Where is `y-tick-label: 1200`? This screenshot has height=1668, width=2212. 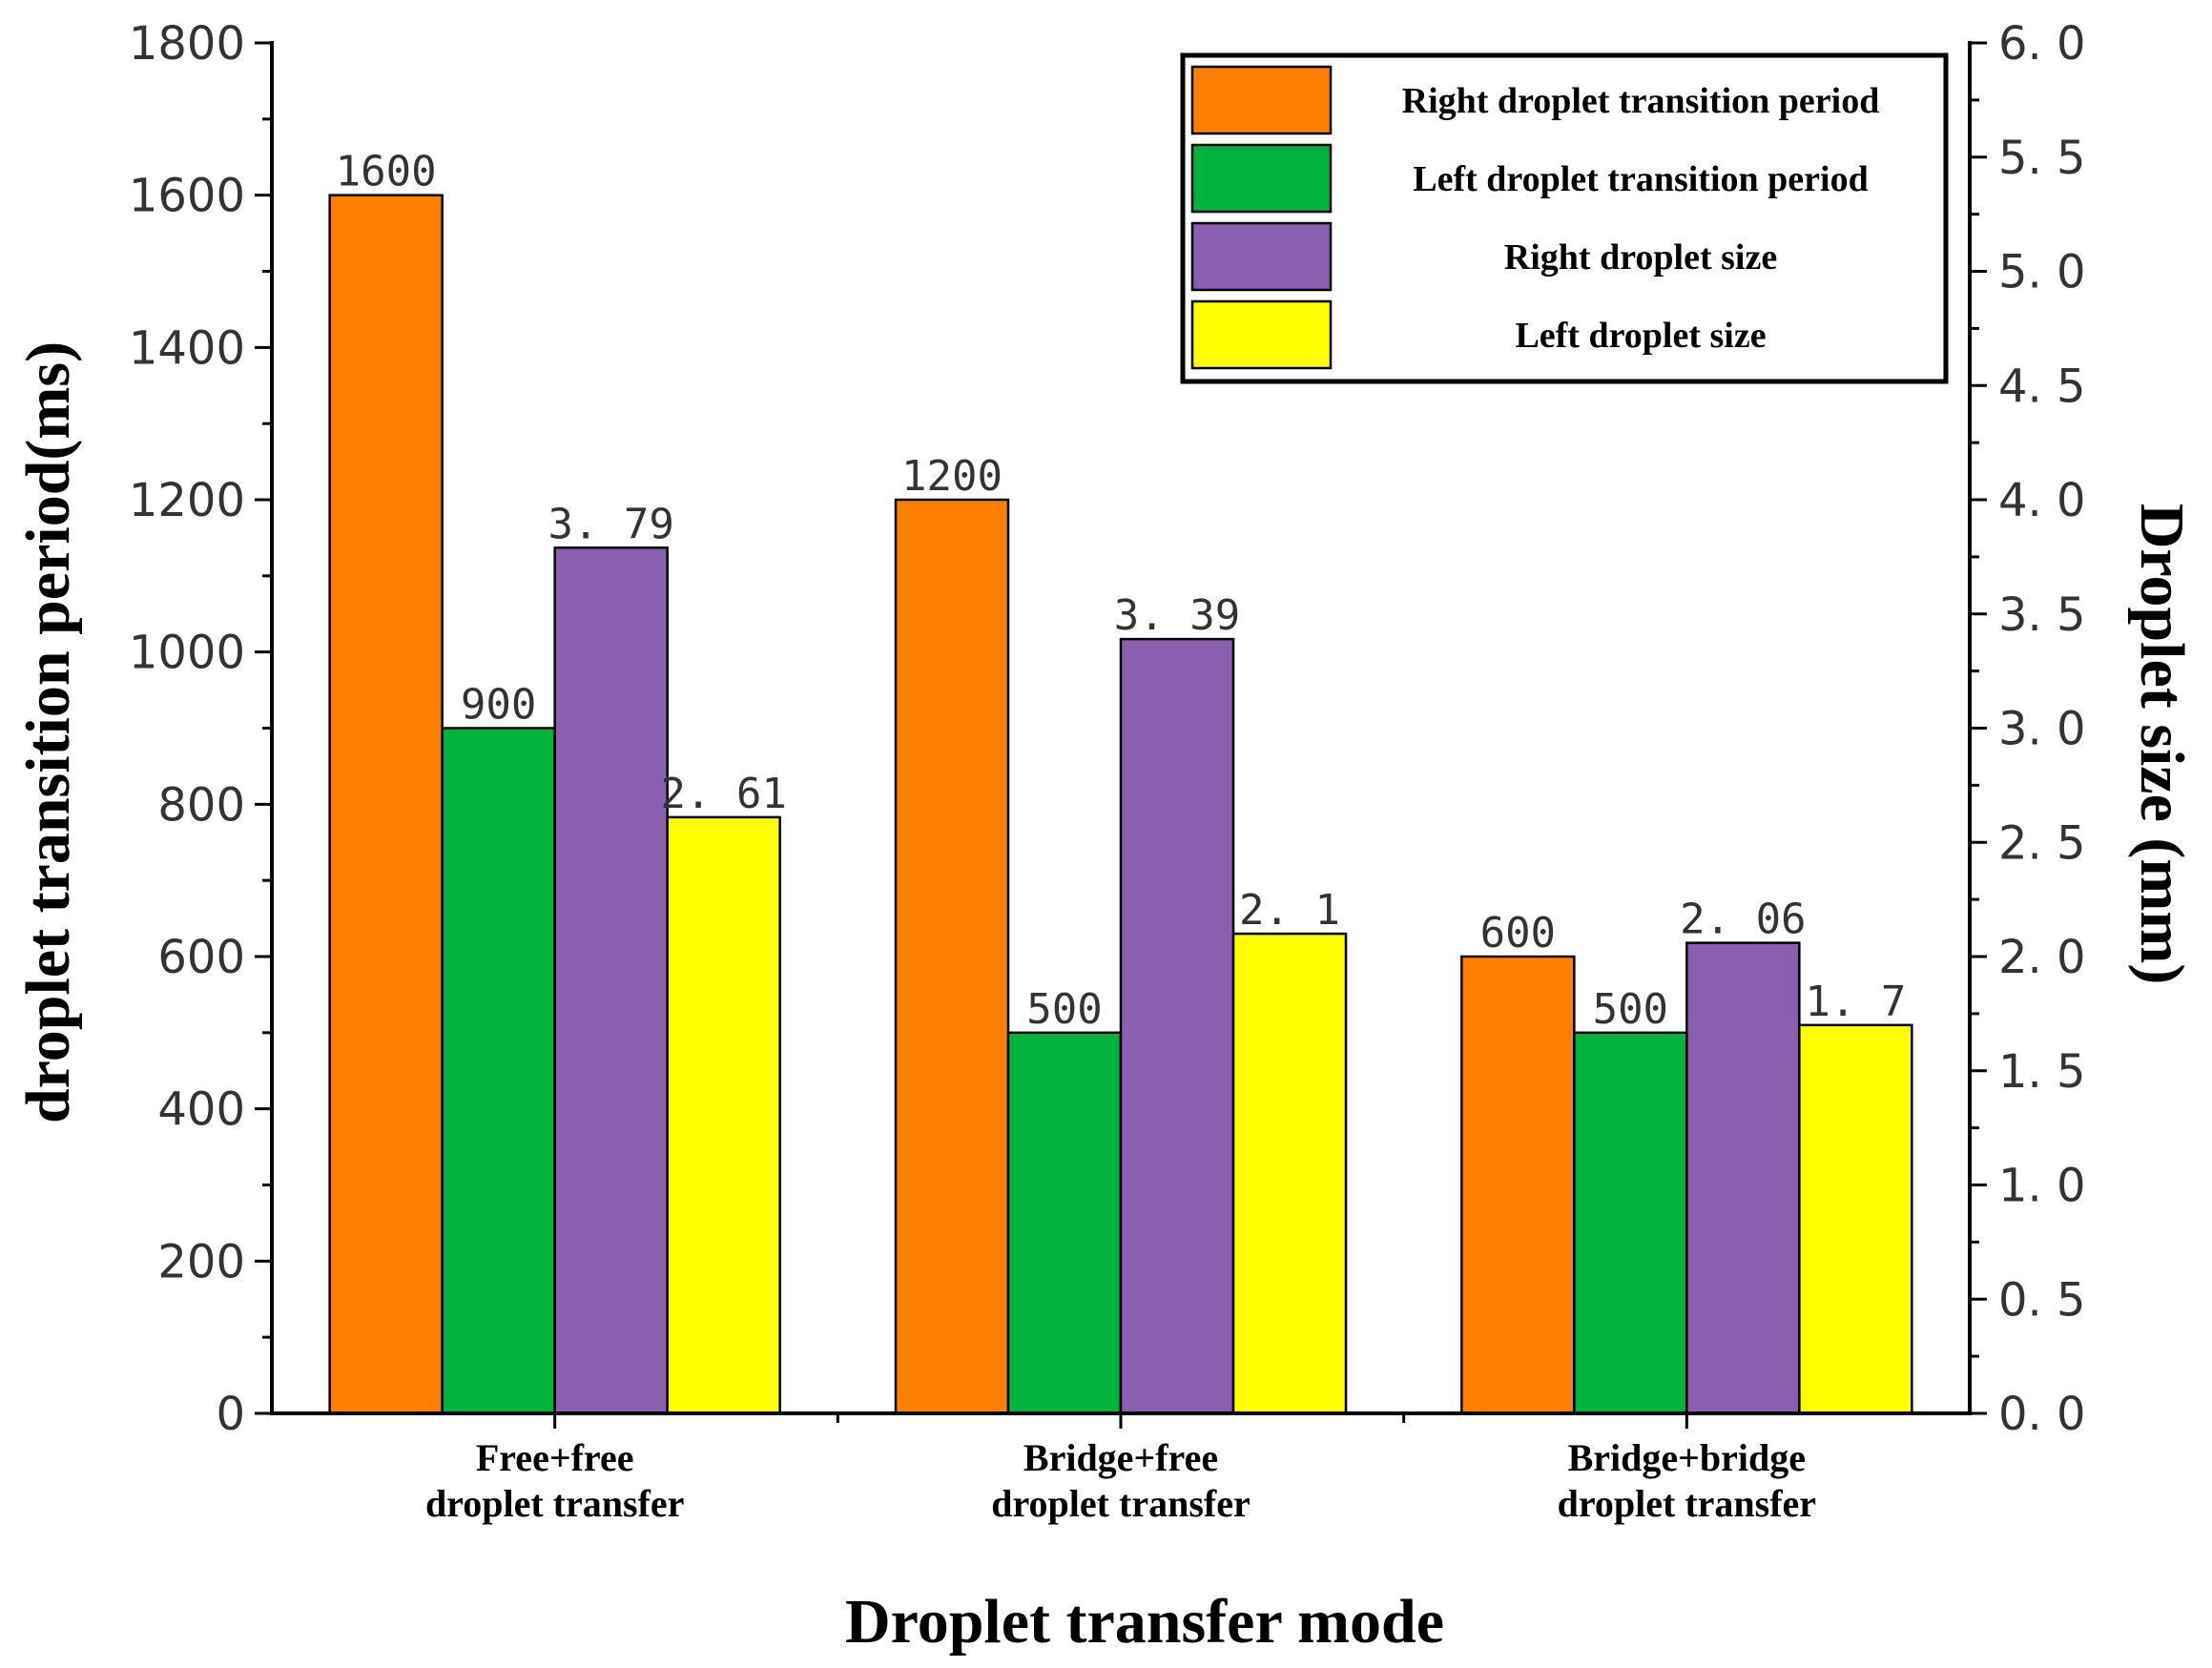 y-tick-label: 1200 is located at coordinates (187, 500).